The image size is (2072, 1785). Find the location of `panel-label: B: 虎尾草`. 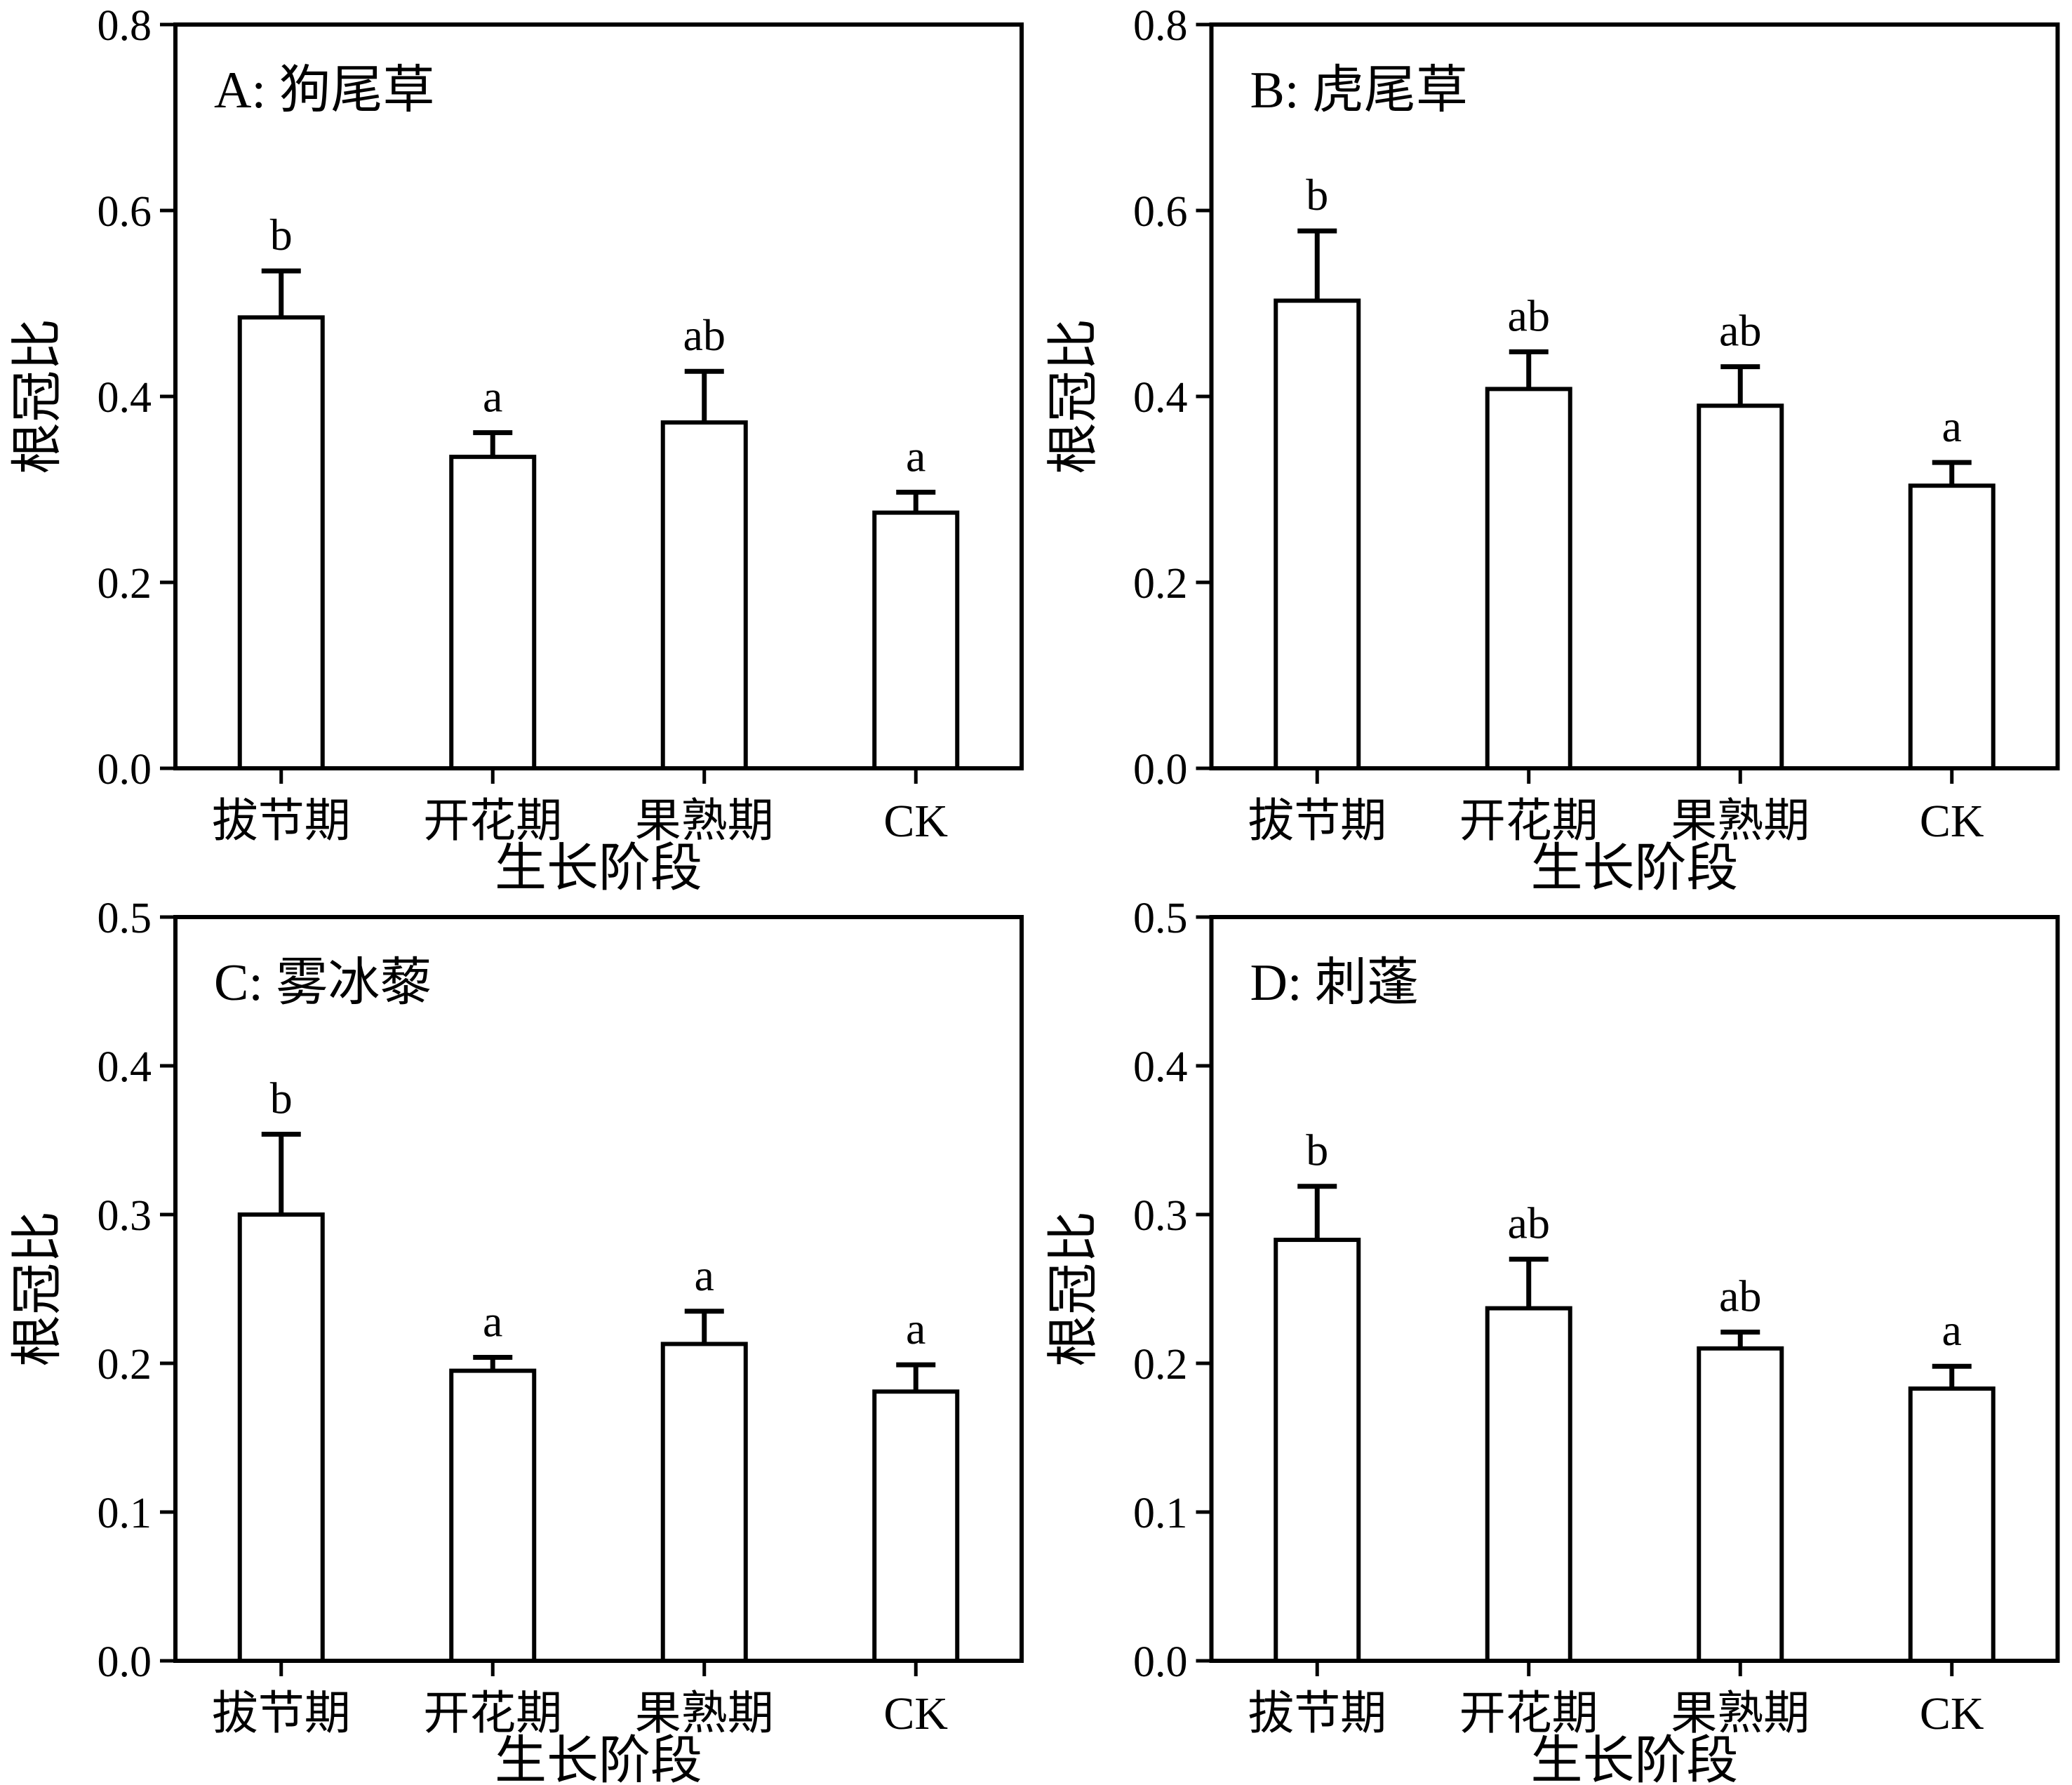

panel-label: B: 虎尾草 is located at coordinates (1359, 90).